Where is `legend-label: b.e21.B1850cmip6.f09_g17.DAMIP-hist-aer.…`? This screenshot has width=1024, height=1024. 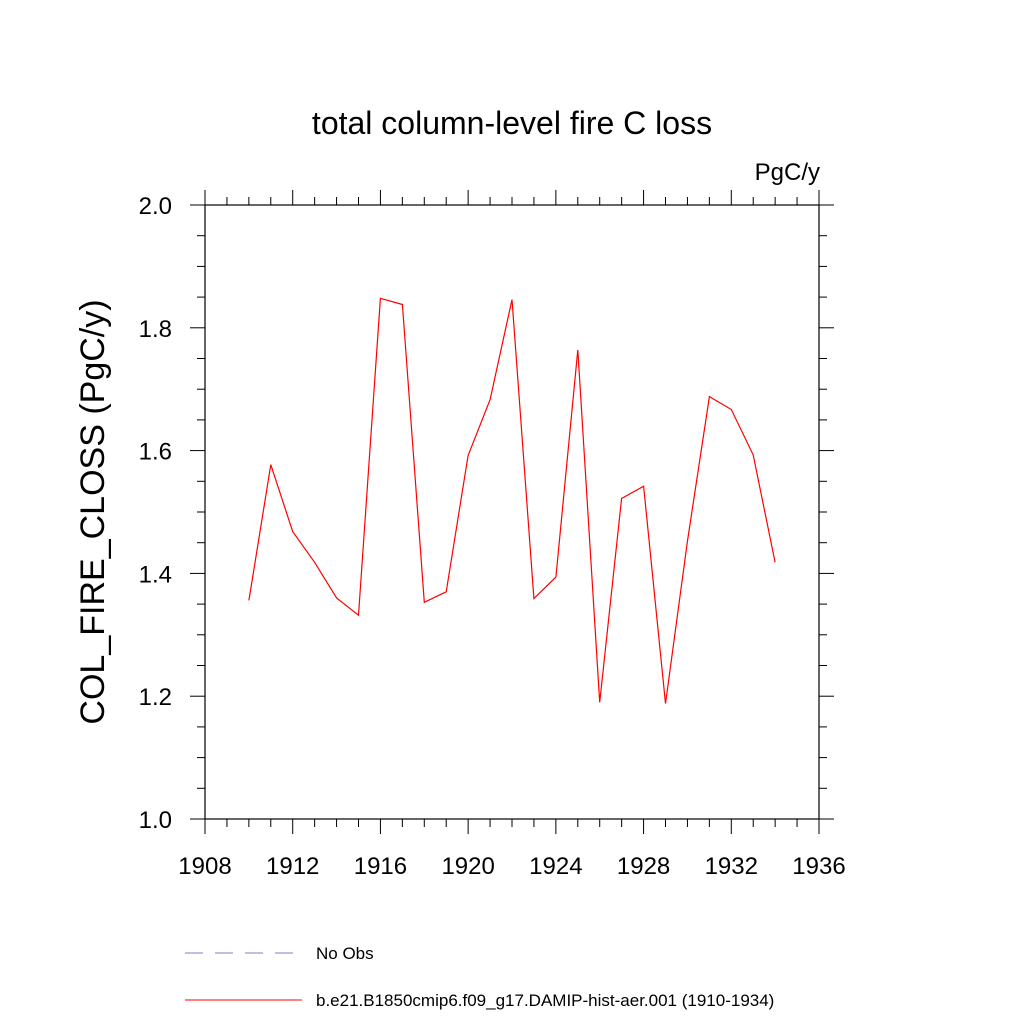 legend-label: b.e21.B1850cmip6.f09_g17.DAMIP-hist-aer.… is located at coordinates (545, 1000).